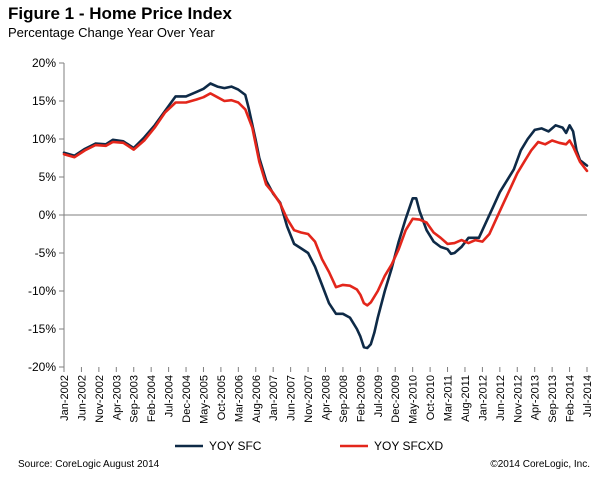  What do you see at coordinates (431, 397) in the screenshot?
I see `x-tick-label: Oct-2010` at bounding box center [431, 397].